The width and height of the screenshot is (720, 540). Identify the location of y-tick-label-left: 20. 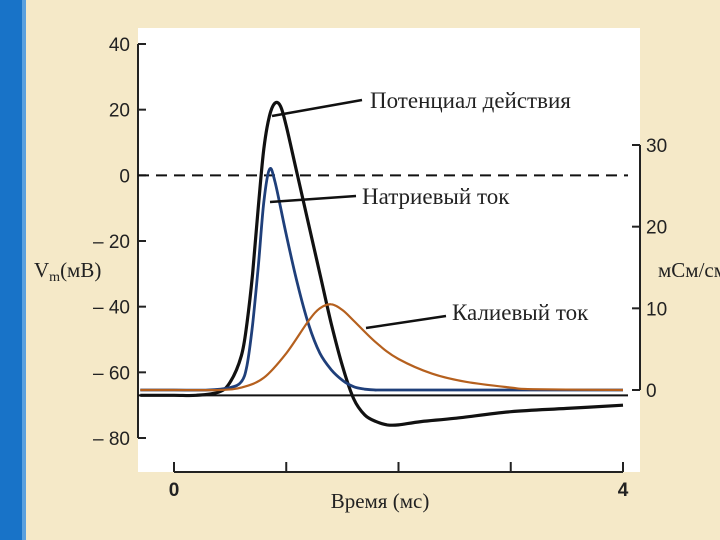
(119, 111).